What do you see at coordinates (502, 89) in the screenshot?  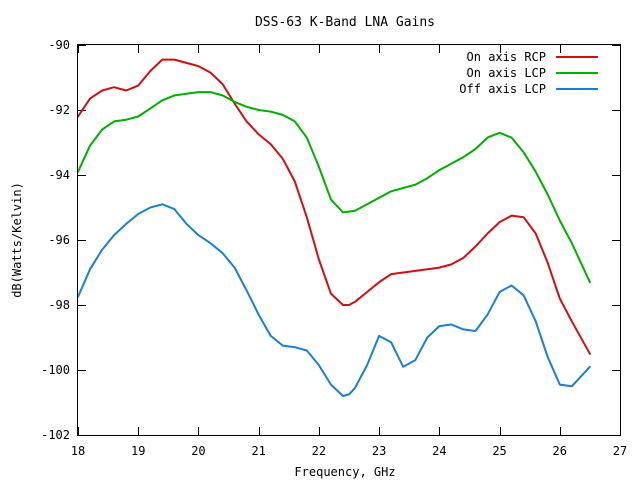 I see `legend-label: Off axis LCP` at bounding box center [502, 89].